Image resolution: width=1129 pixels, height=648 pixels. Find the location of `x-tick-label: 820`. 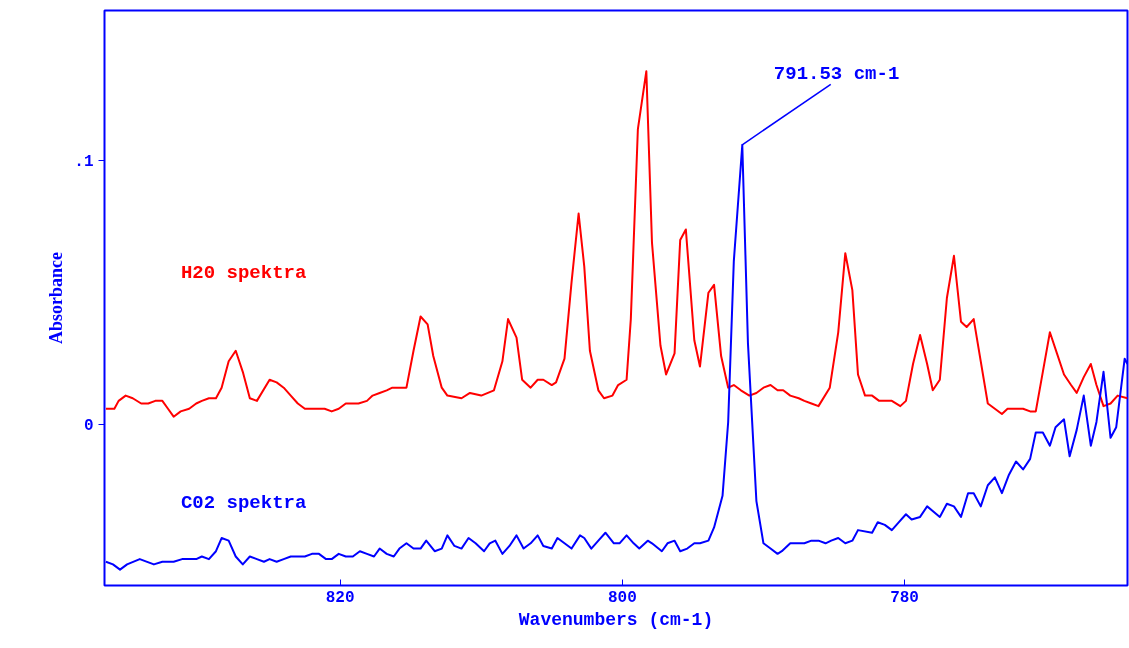

x-tick-label: 820 is located at coordinates (340, 597).